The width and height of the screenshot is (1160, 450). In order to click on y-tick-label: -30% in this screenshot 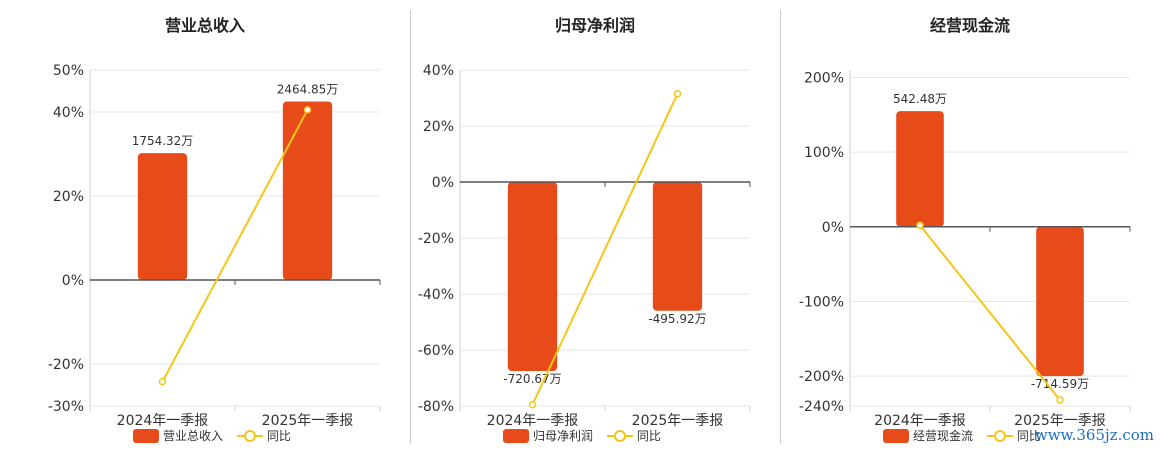, I will do `click(66, 407)`.